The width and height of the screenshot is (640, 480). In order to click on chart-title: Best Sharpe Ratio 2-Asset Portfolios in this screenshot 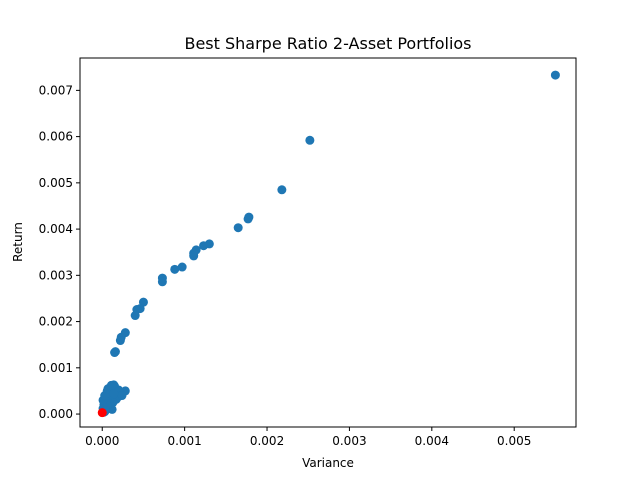, I will do `click(327, 43)`.